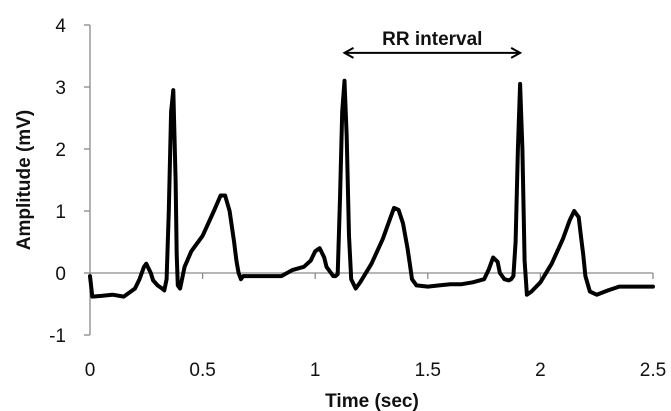  I want to click on x-tick-label: 0.5, so click(202, 370).